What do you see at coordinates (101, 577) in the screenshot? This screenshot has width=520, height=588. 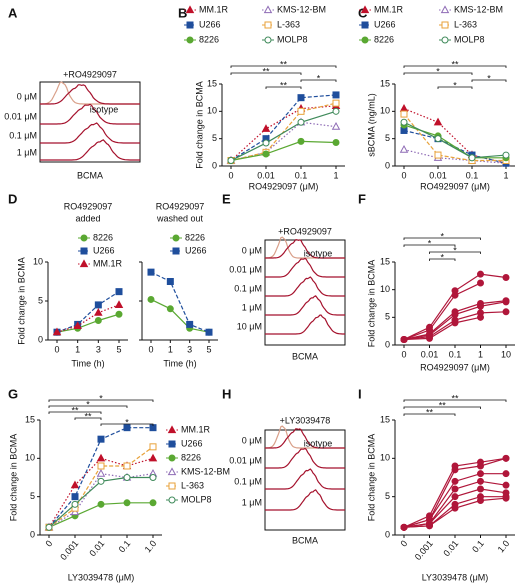 I see `x-axis-label: LY3039478 (μM)` at bounding box center [101, 577].